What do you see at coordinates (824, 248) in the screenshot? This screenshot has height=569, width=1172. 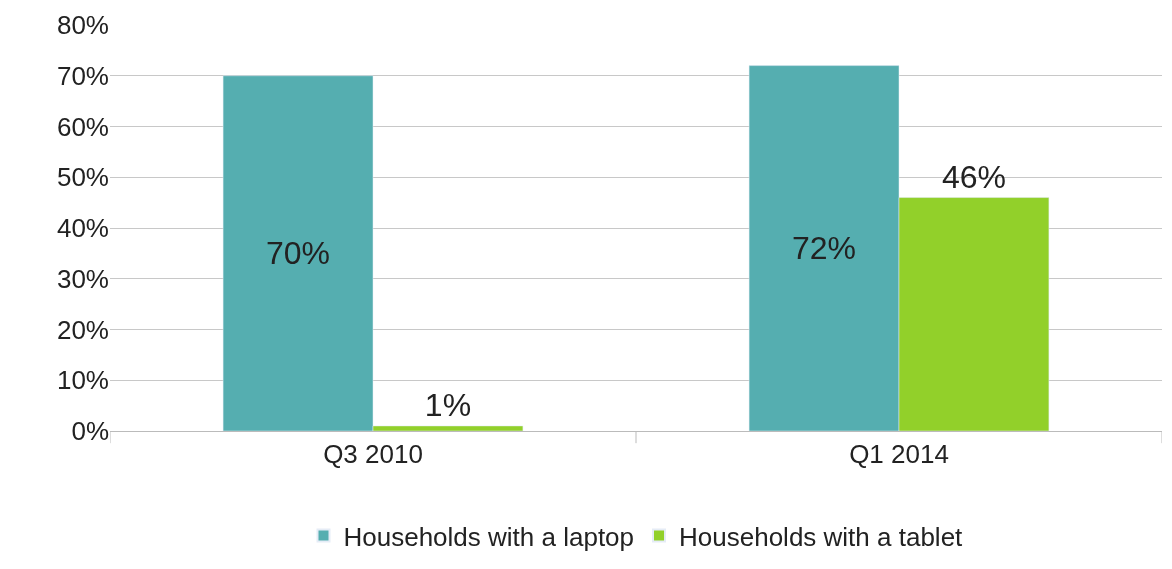 I see `data-label: 72%` at bounding box center [824, 248].